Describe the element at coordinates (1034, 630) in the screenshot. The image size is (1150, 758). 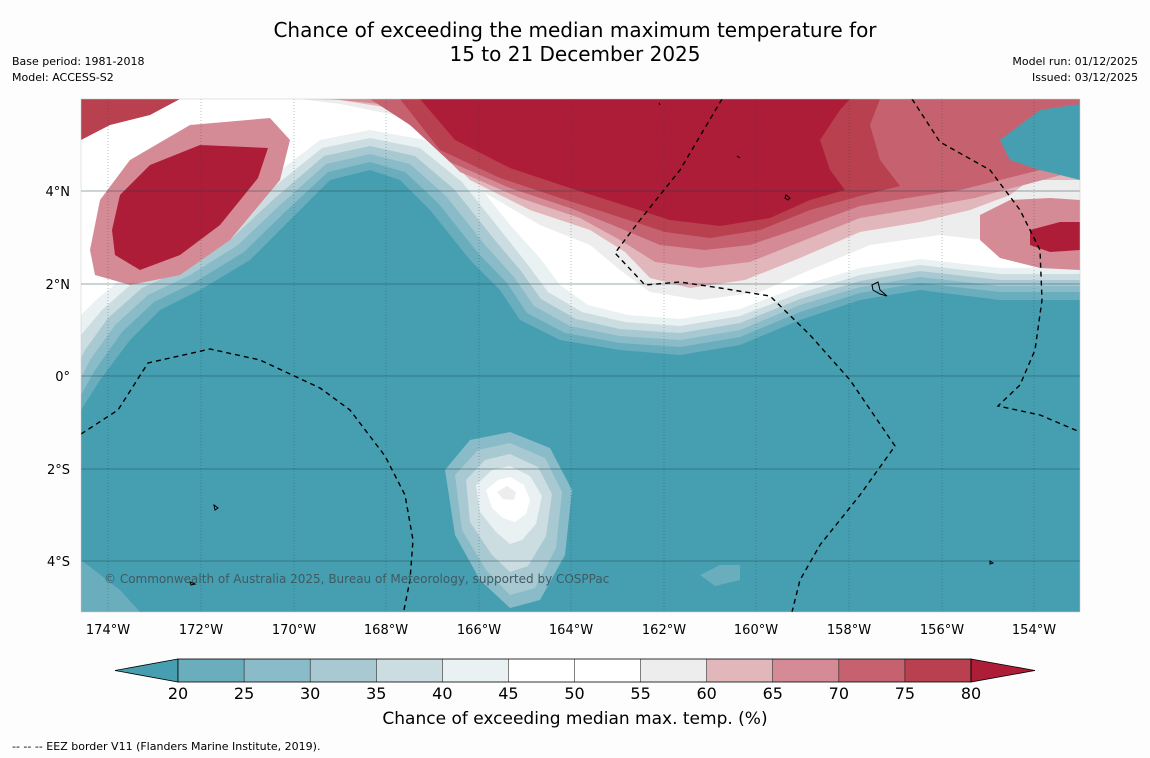
I see `lon-label: 154°W` at that location.